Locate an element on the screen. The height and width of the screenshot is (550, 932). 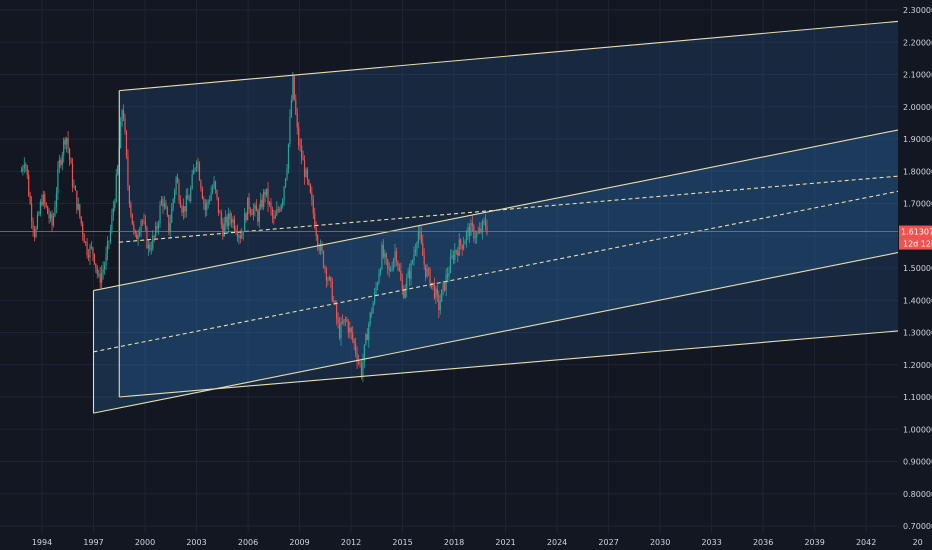
time-tick-label: 20 is located at coordinates (918, 542).